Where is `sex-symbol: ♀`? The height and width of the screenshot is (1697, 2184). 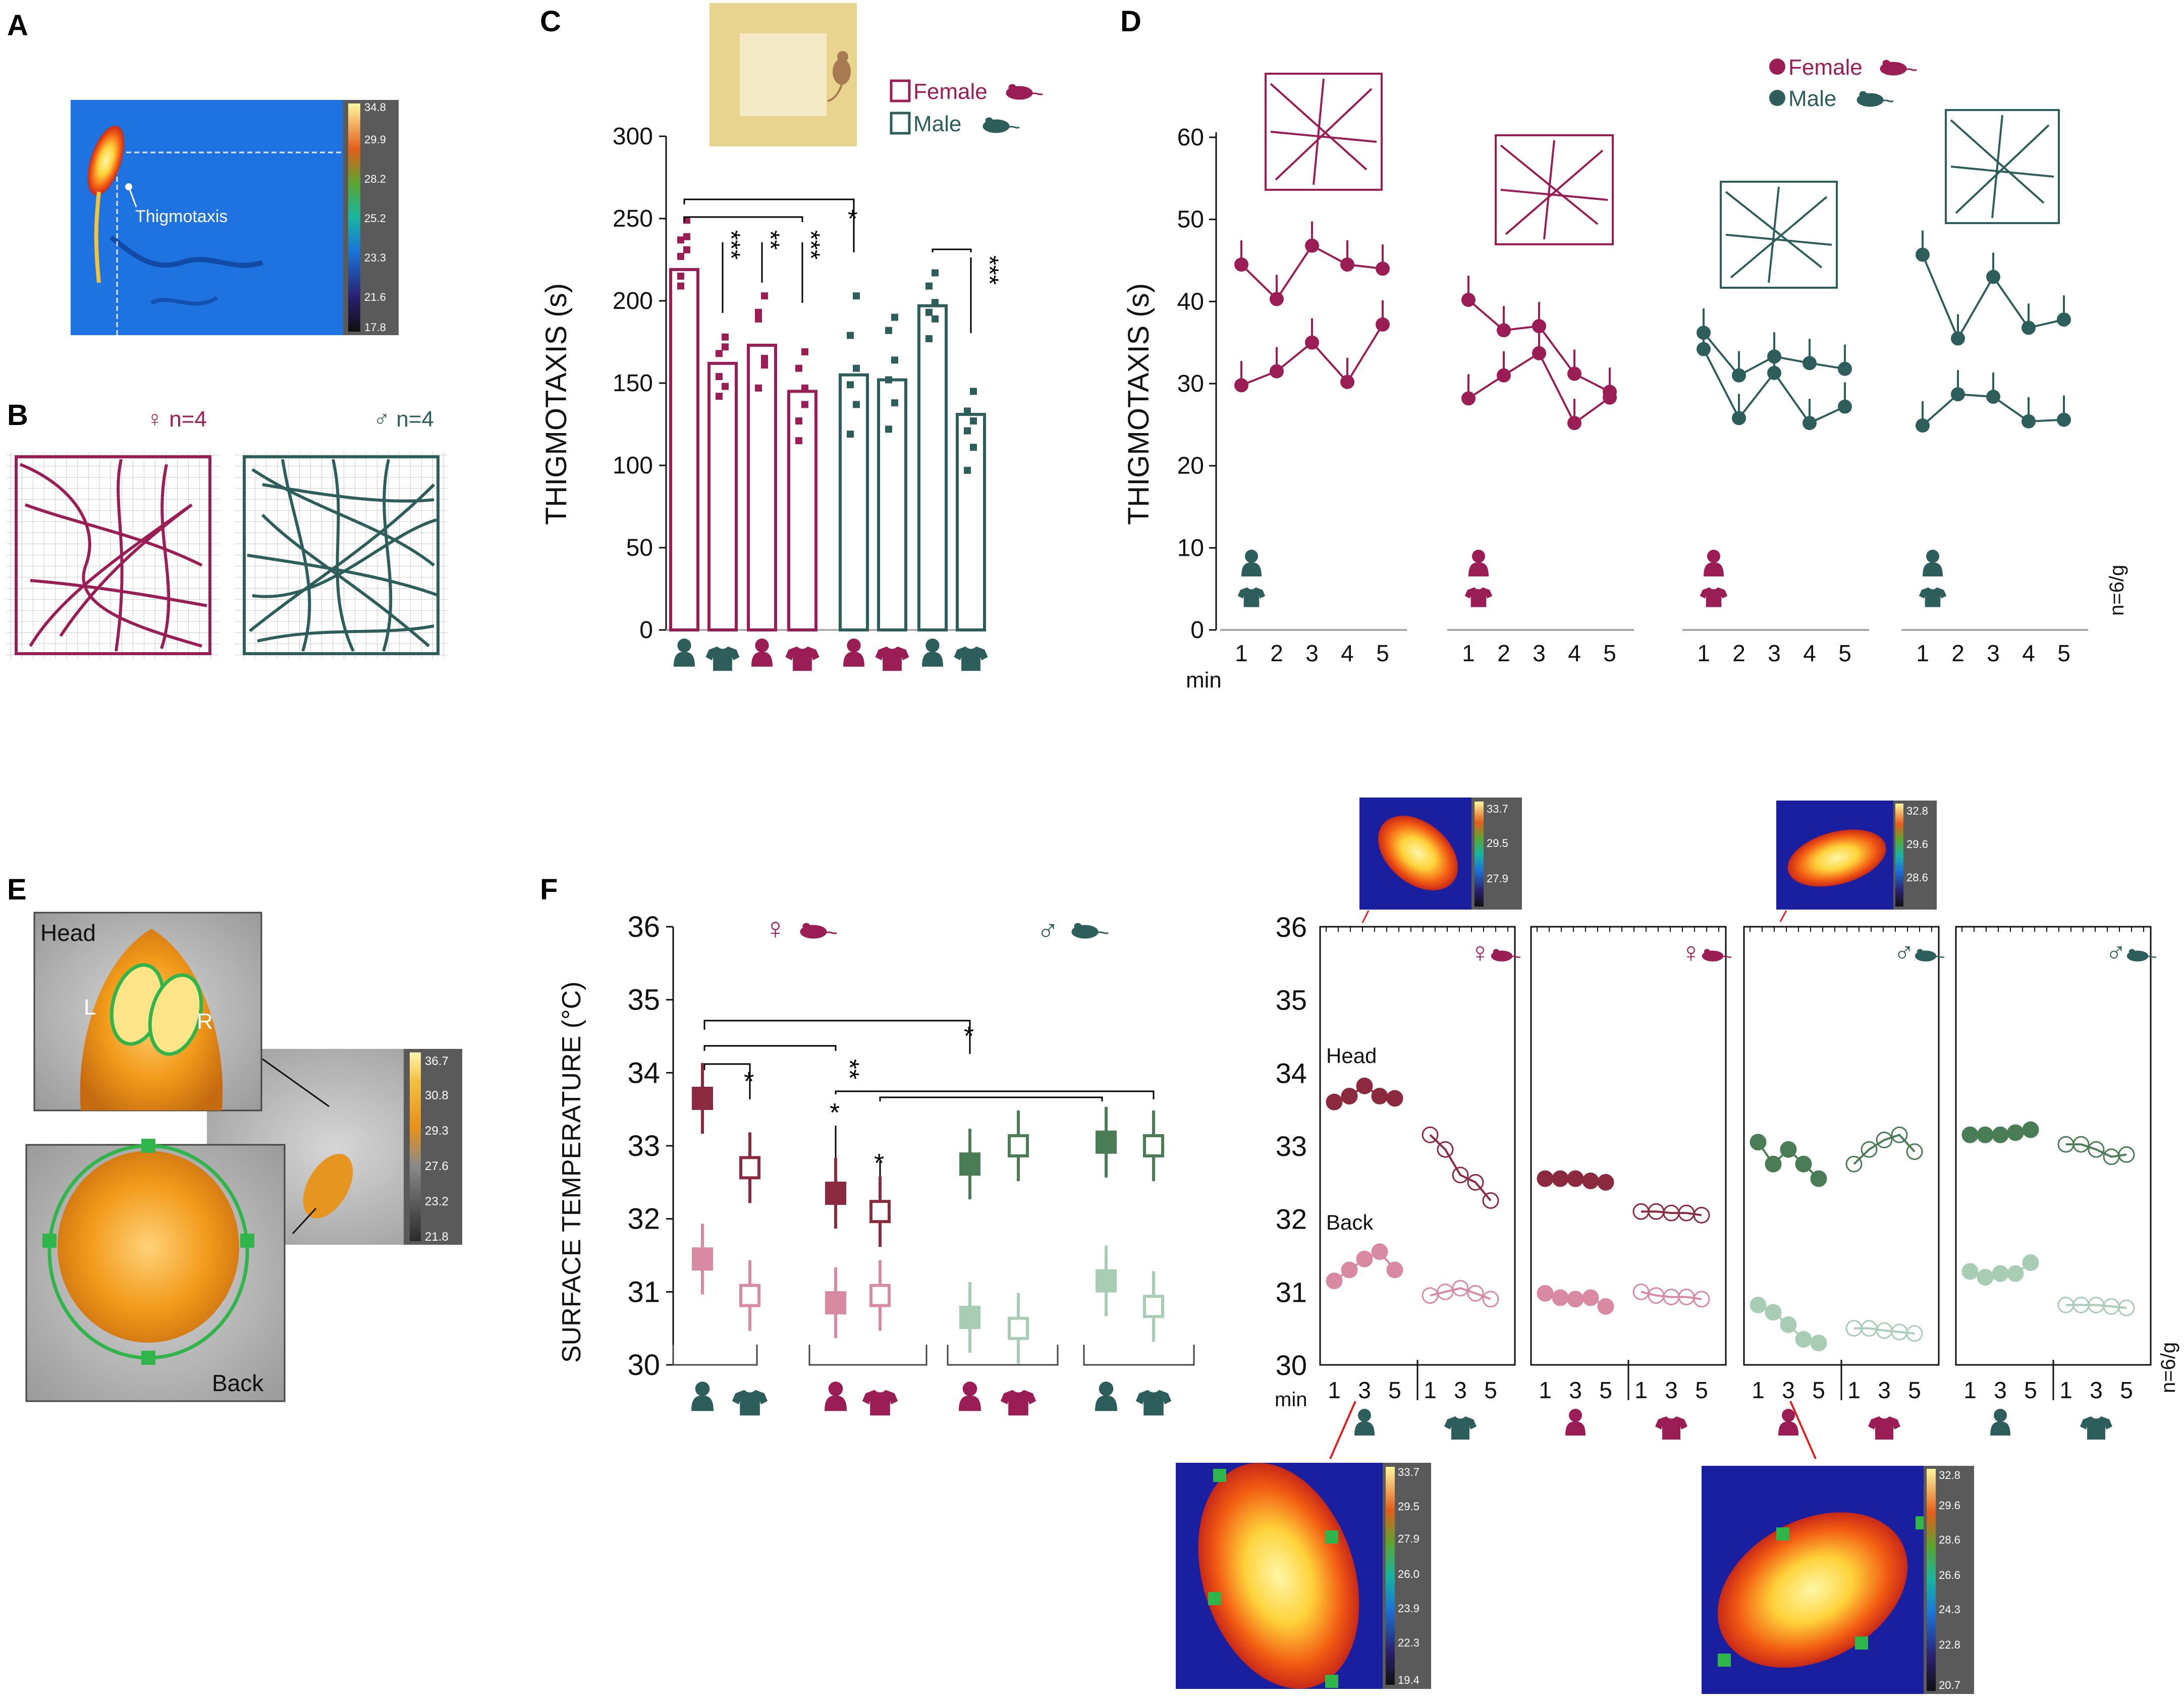
sex-symbol: ♀ is located at coordinates (1480, 952).